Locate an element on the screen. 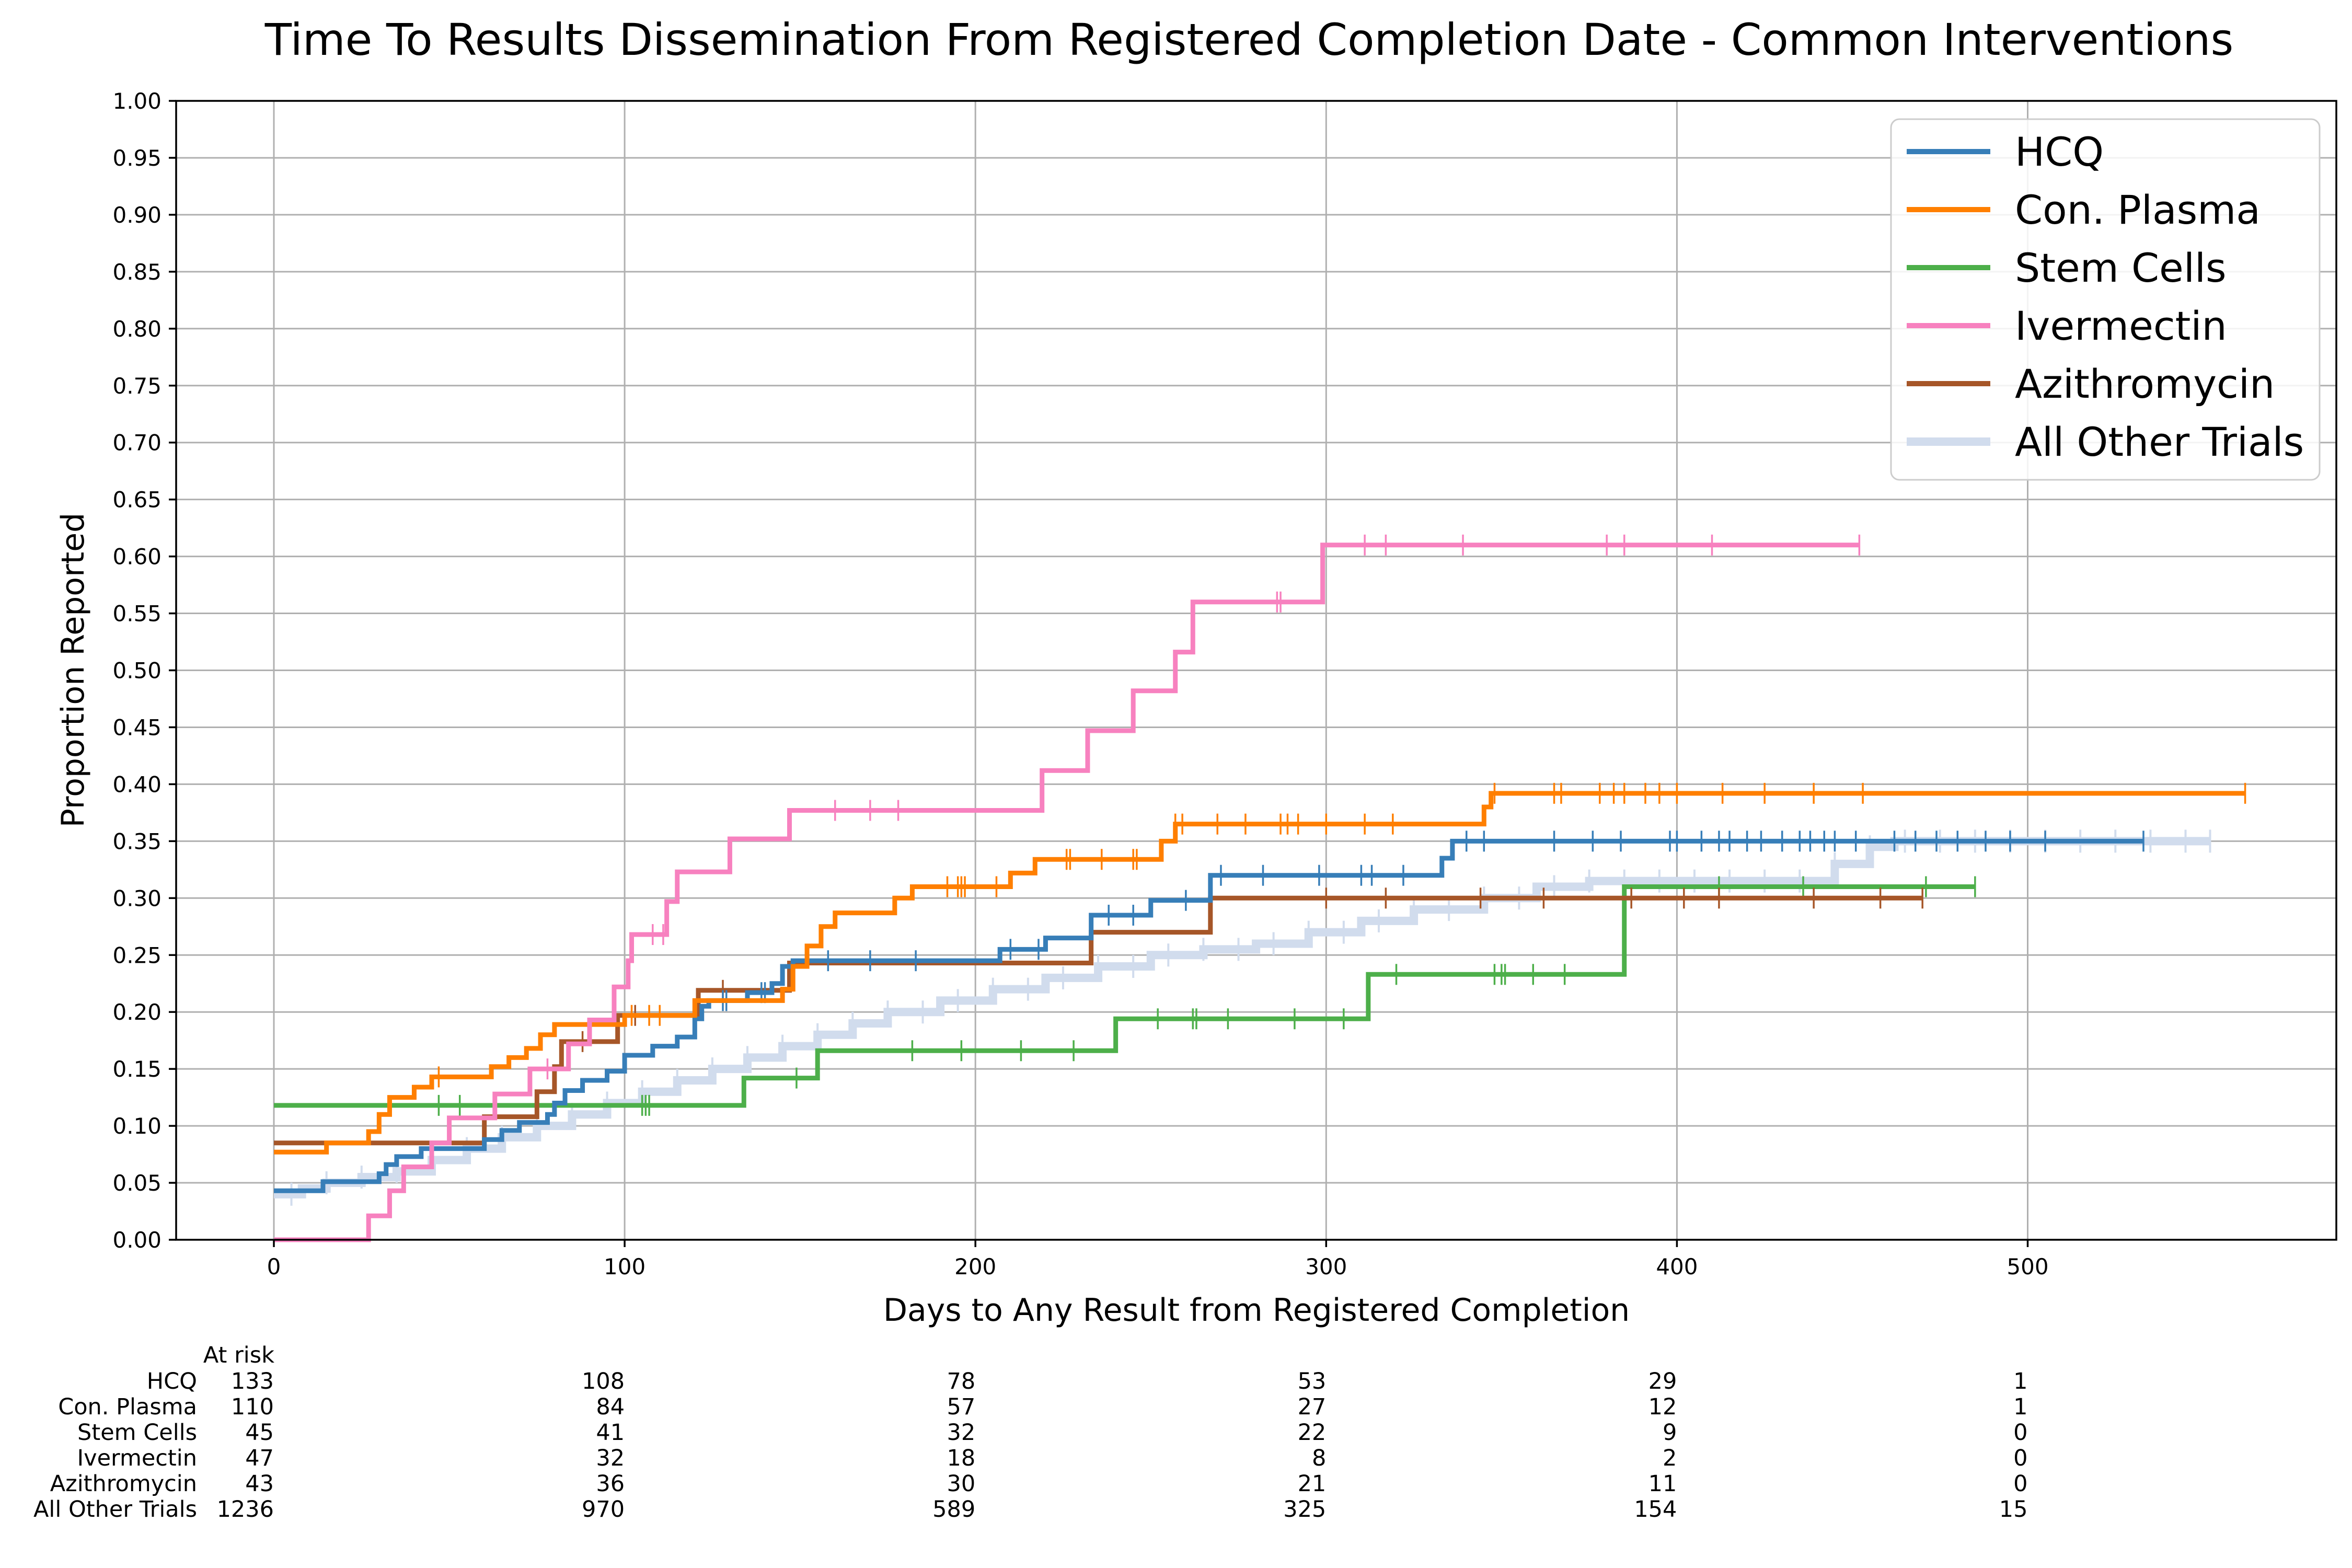 The width and height of the screenshot is (2352, 1568). at-risk-value: 53 is located at coordinates (1312, 1381).